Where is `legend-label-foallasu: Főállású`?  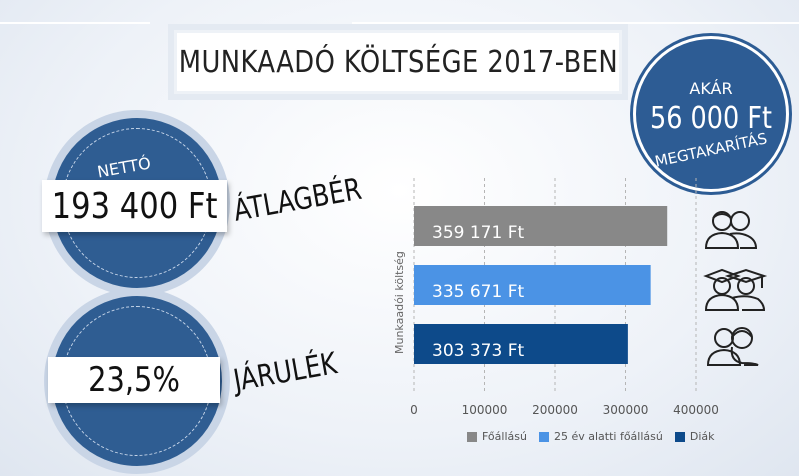 legend-label-foallasu: Főállású is located at coordinates (504, 436).